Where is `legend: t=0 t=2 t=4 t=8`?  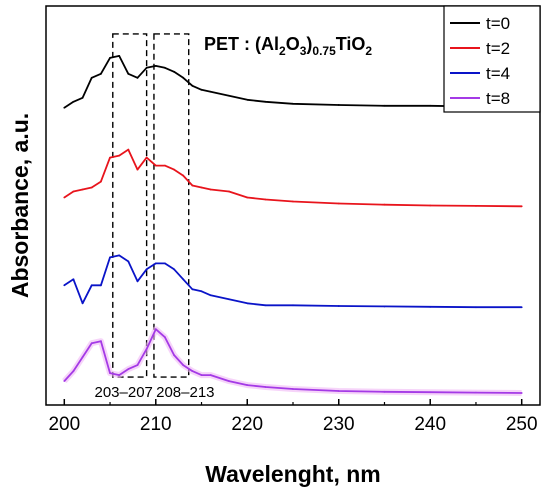 legend: t=0 t=2 t=4 t=8 is located at coordinates (492, 59).